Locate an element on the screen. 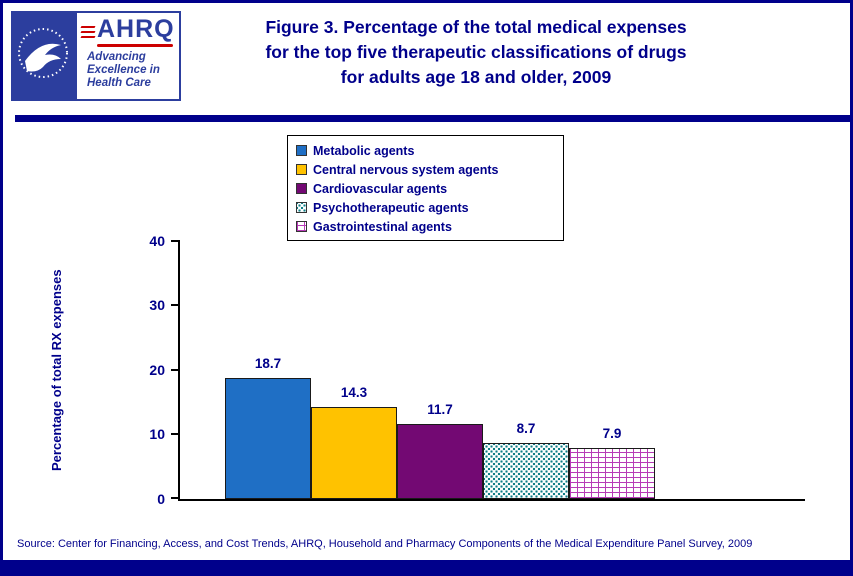 The height and width of the screenshot is (576, 853). y-axis-labels: 0 10 20 30 40 is located at coordinates (144, 370).